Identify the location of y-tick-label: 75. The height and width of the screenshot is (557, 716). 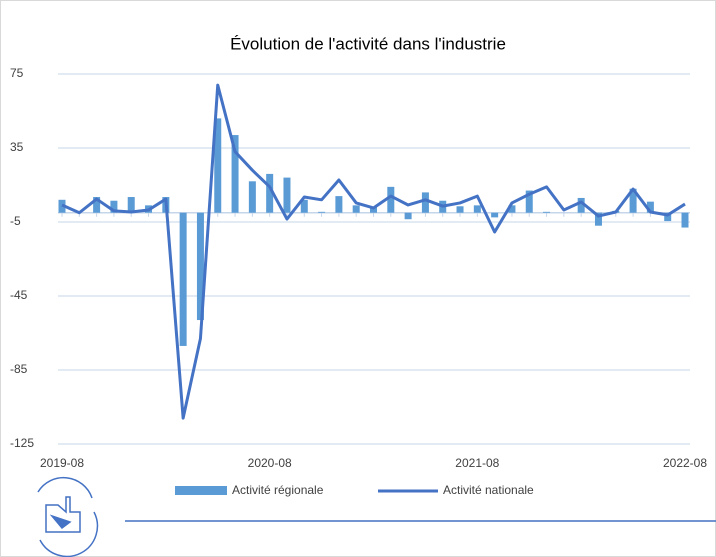
(17, 73).